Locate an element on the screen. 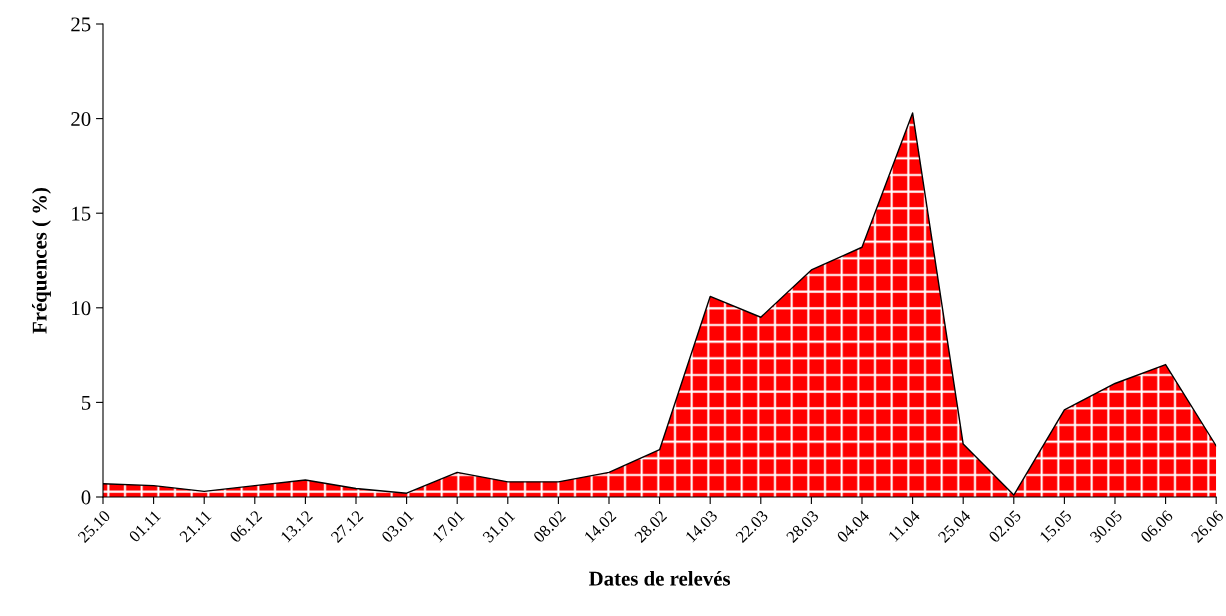 Image resolution: width=1226 pixels, height=616 pixels. y-tick-label: 5 is located at coordinates (86, 402).